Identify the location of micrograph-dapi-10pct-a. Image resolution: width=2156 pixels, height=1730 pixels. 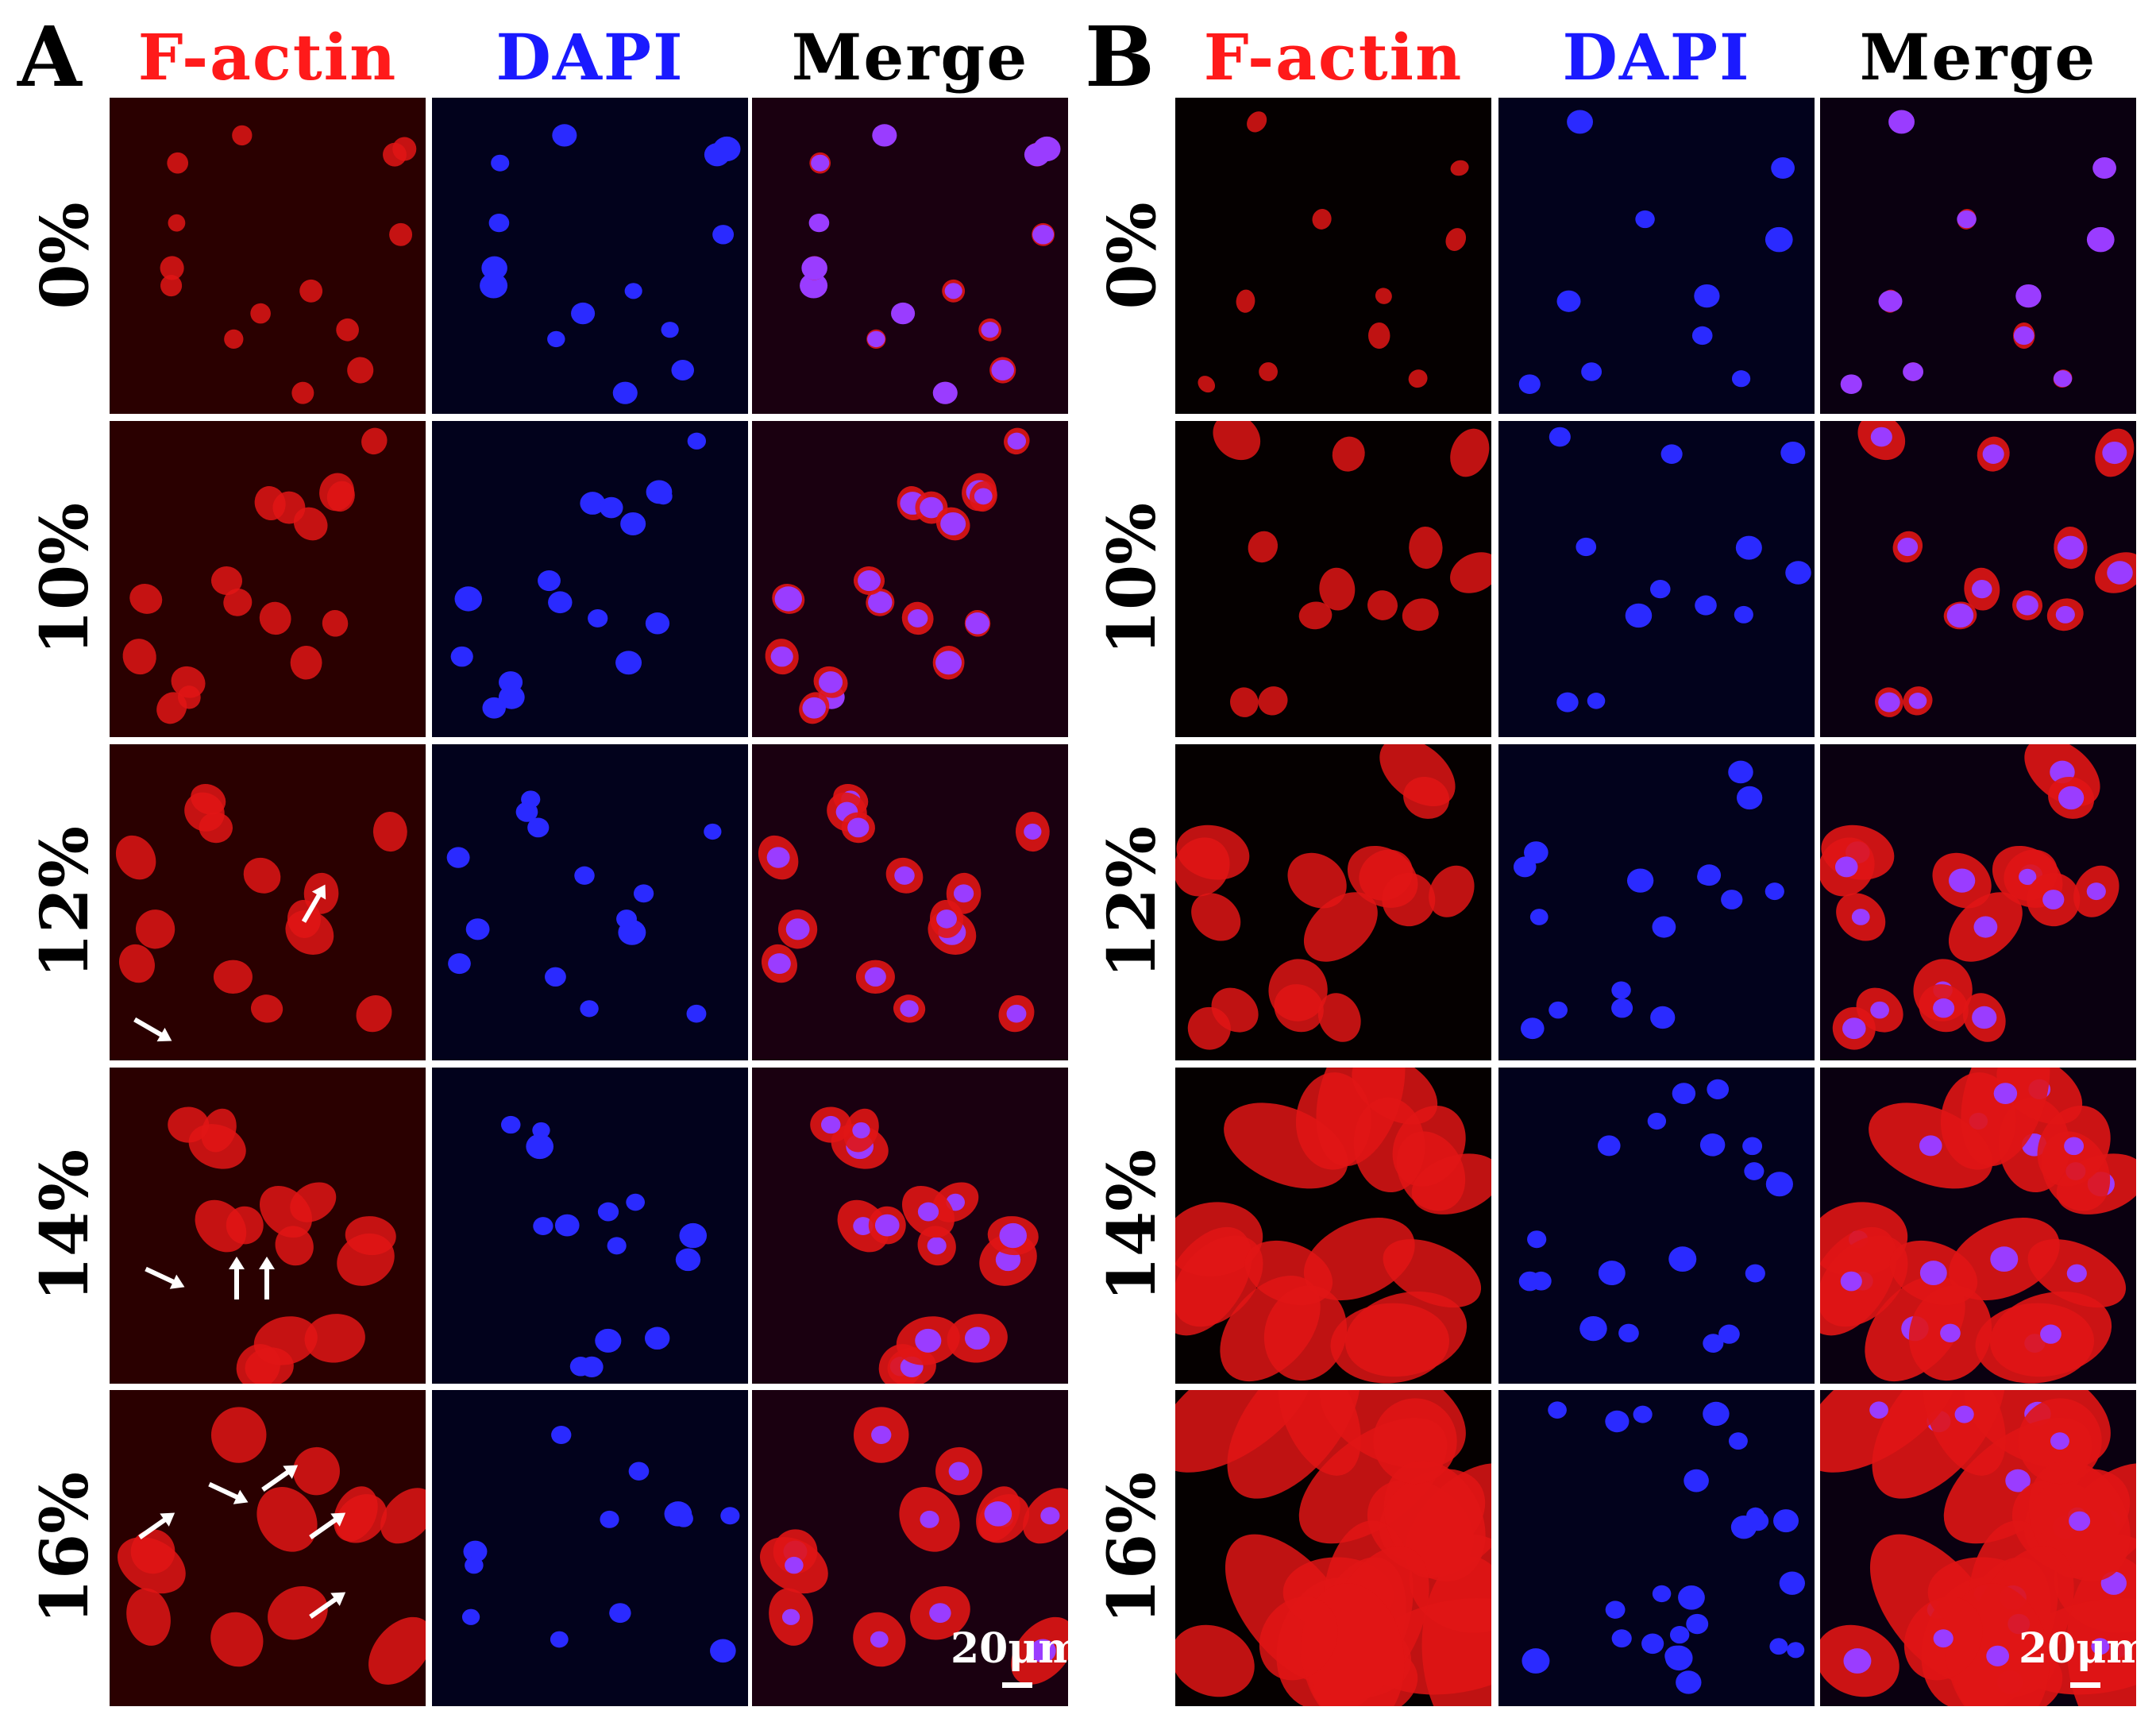
(590, 579).